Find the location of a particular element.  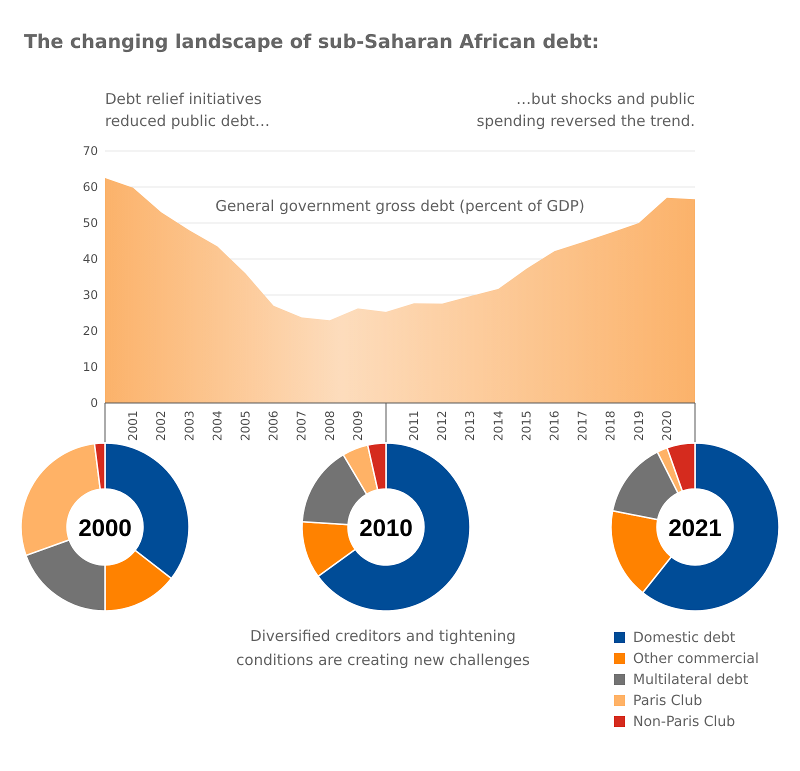

text: 2021 is located at coordinates (695, 528).